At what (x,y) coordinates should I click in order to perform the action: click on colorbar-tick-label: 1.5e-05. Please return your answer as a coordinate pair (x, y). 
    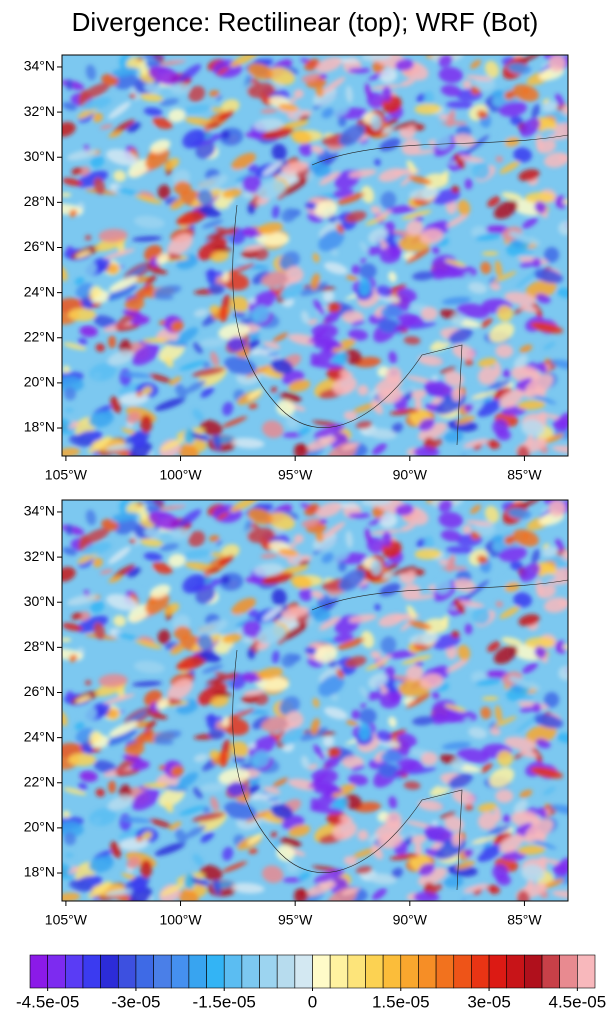
    Looking at the image, I should click on (401, 1001).